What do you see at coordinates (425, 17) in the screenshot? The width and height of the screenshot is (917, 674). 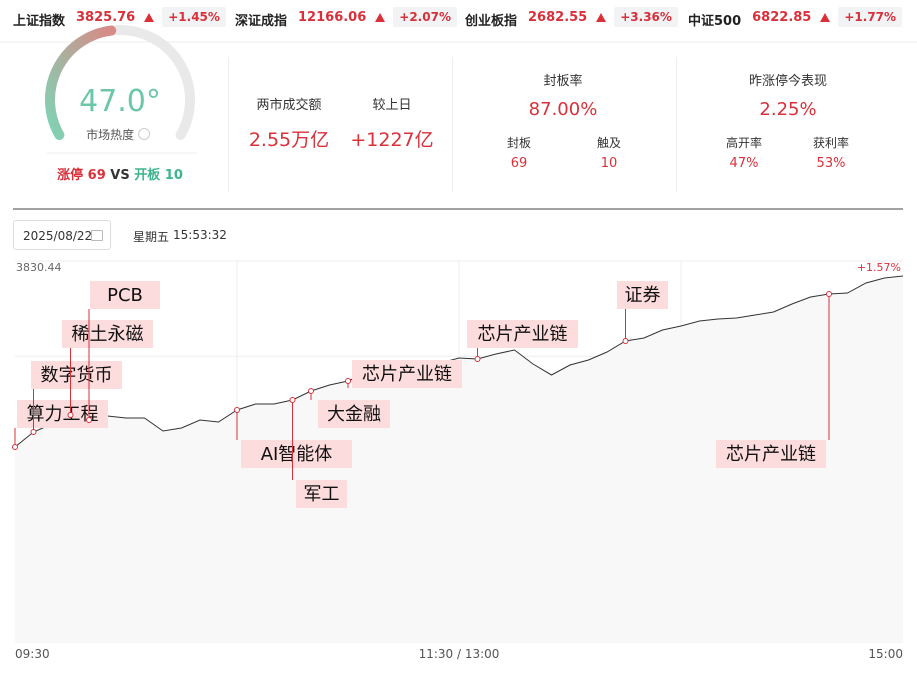 I see `index-change: +2.07%` at bounding box center [425, 17].